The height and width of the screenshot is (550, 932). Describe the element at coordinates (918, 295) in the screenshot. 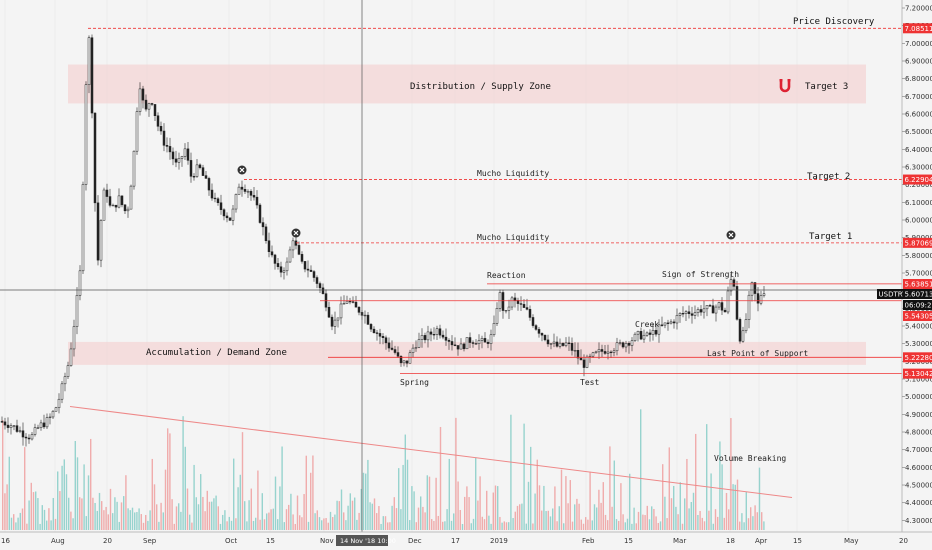

I see `price-tag-text: 5.60713` at that location.